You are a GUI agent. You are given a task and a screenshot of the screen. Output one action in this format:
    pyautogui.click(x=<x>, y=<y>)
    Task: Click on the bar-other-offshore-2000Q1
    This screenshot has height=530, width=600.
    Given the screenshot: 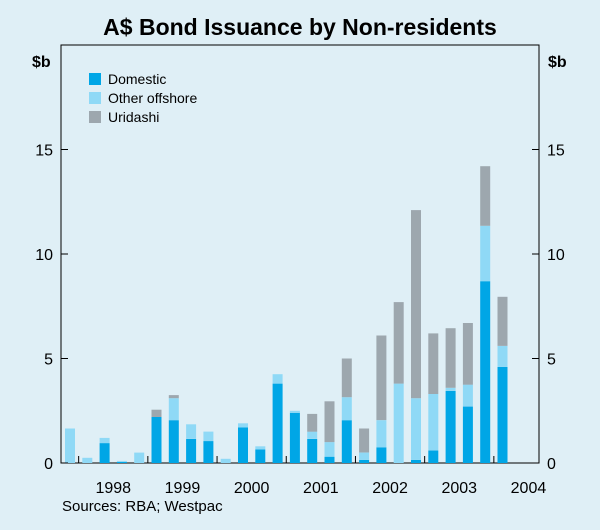 What is the action you would take?
    pyautogui.click(x=225, y=460)
    